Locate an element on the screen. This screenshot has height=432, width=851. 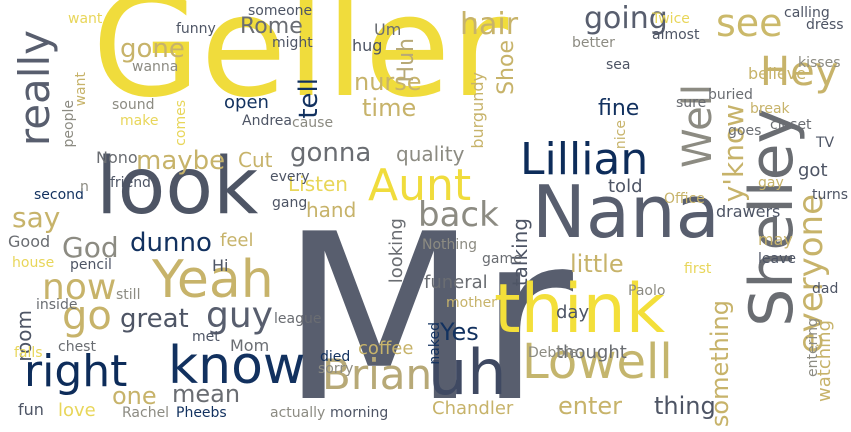
word-someone-124: someone is located at coordinates (280, 11).